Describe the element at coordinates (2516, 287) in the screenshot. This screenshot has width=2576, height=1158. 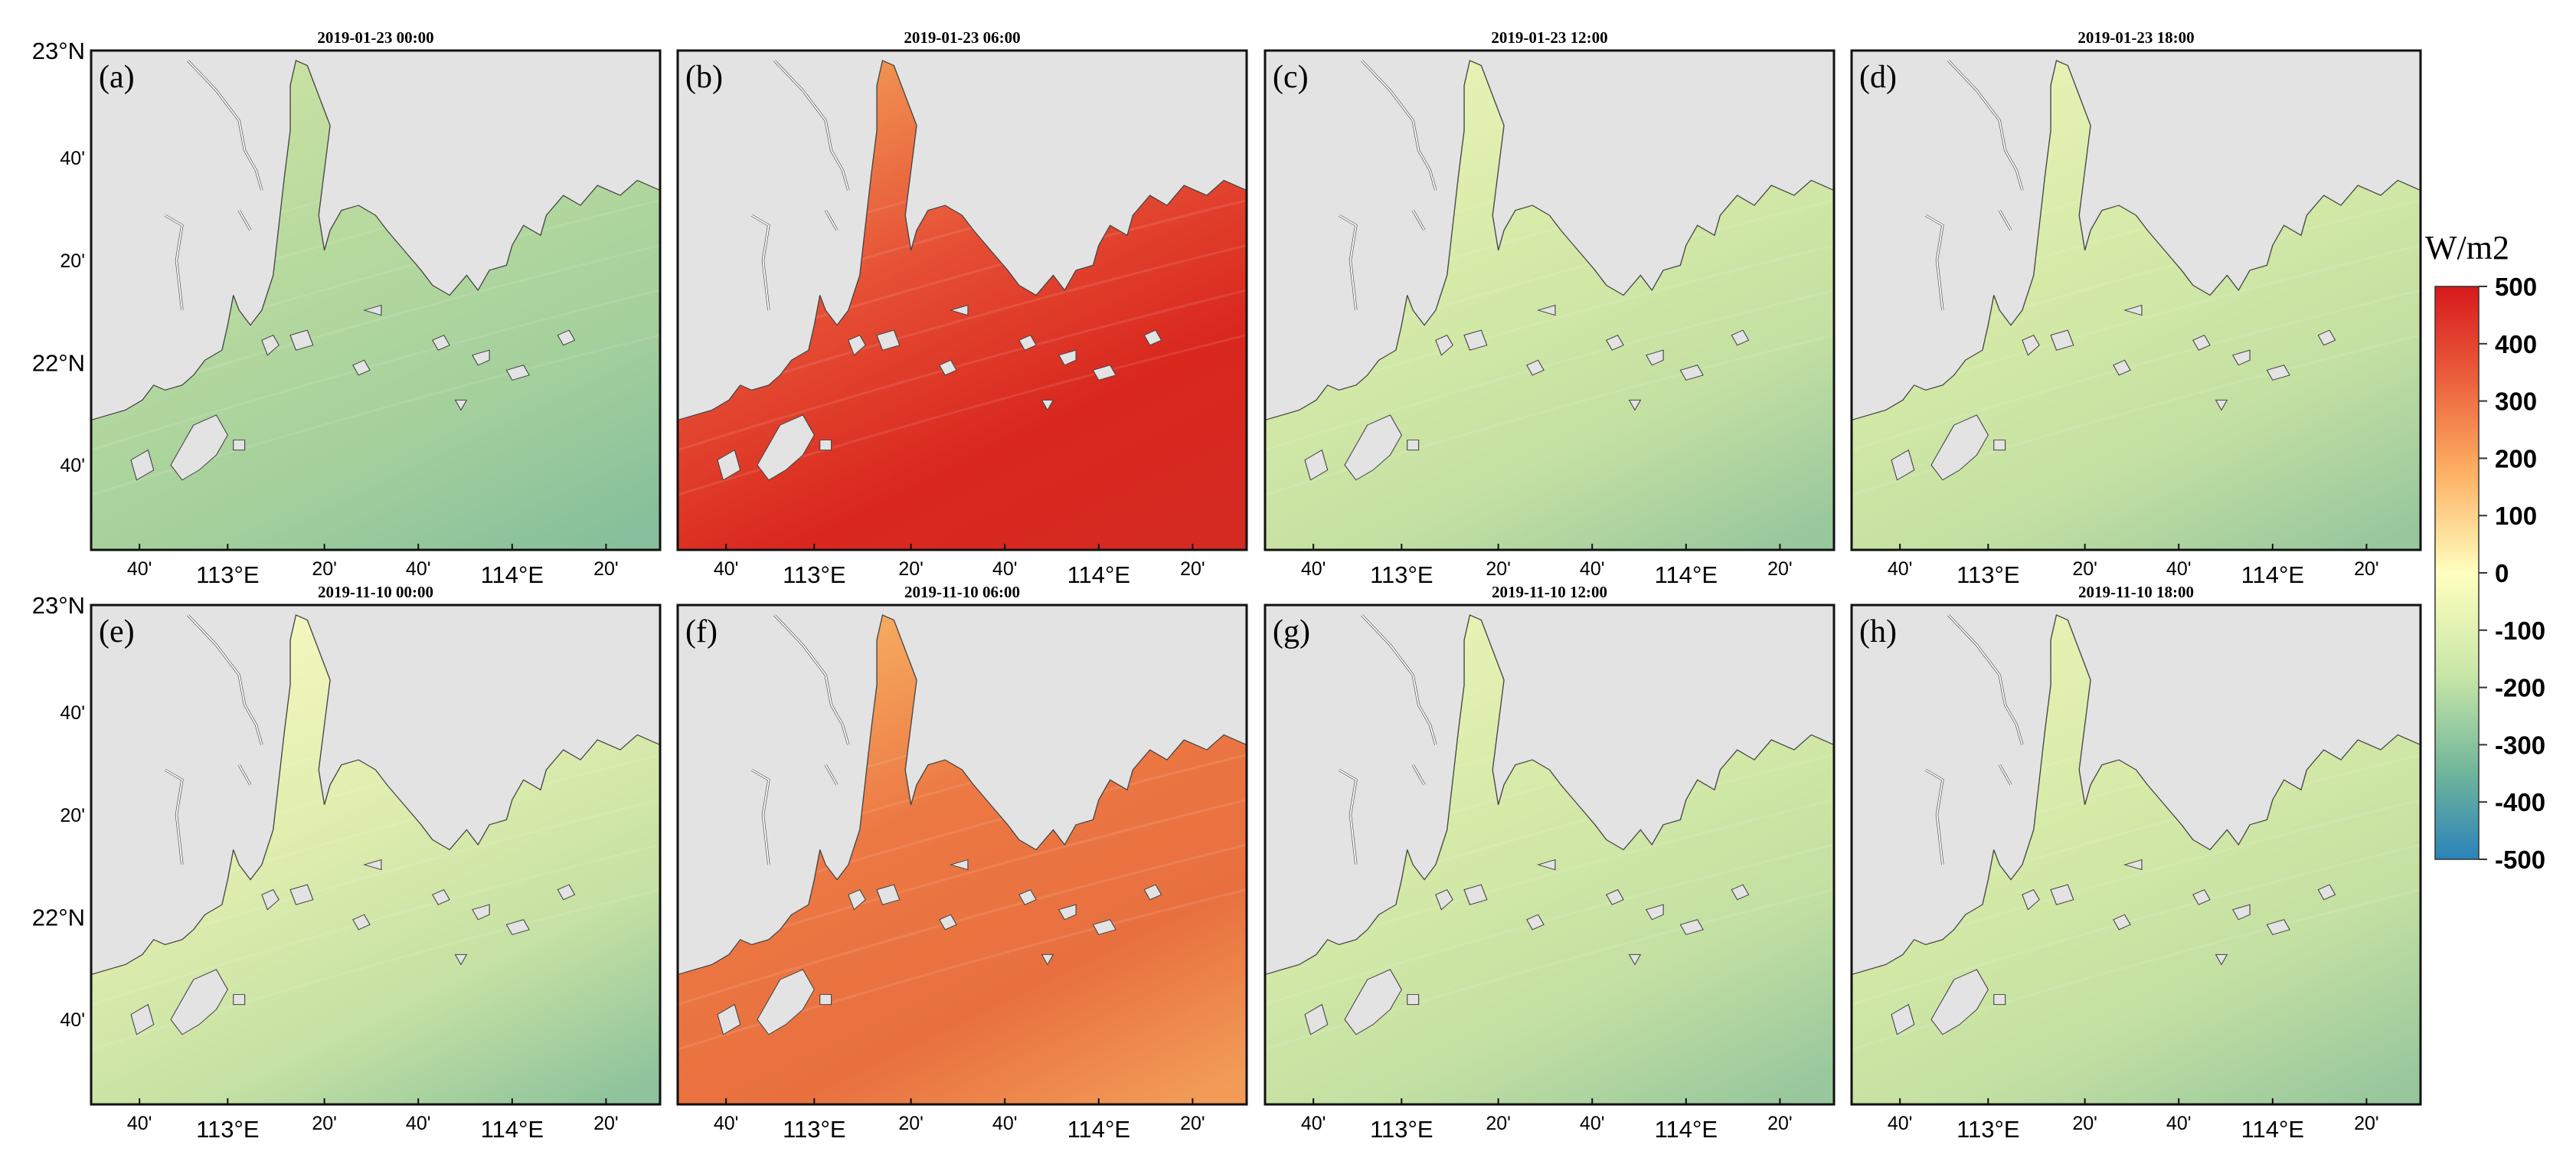
I see `colorbar-tick-label: 500` at that location.